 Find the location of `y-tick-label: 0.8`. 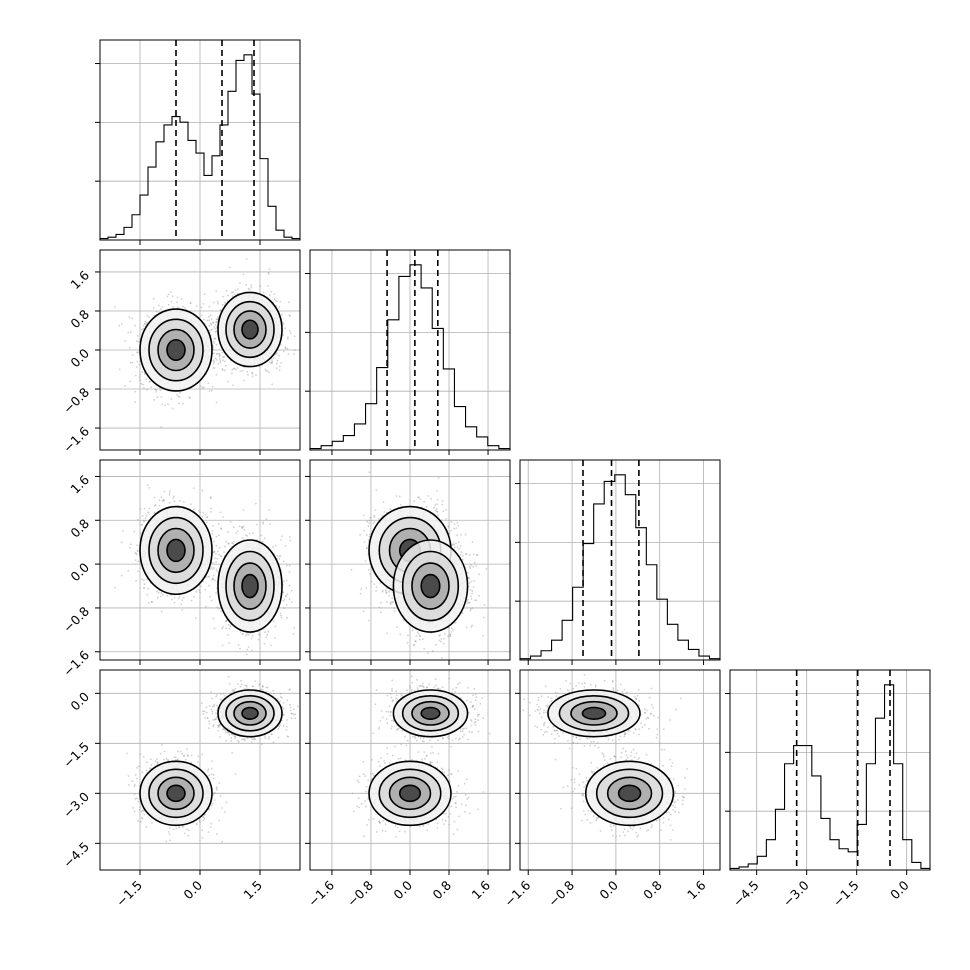

y-tick-label: 0.8 is located at coordinates (79, 528).